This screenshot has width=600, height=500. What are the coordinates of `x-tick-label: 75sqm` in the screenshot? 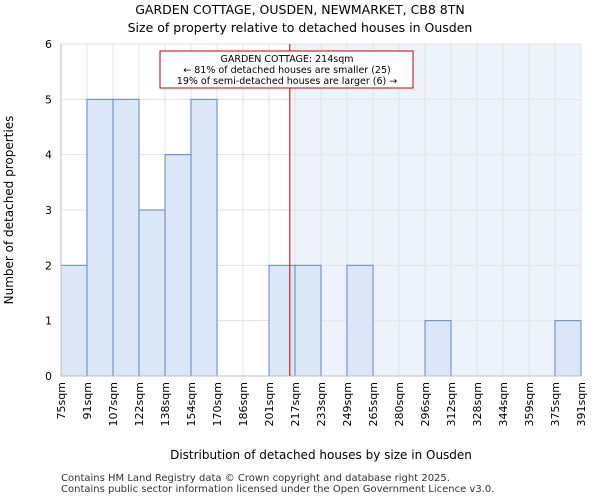 It's located at (61, 400).